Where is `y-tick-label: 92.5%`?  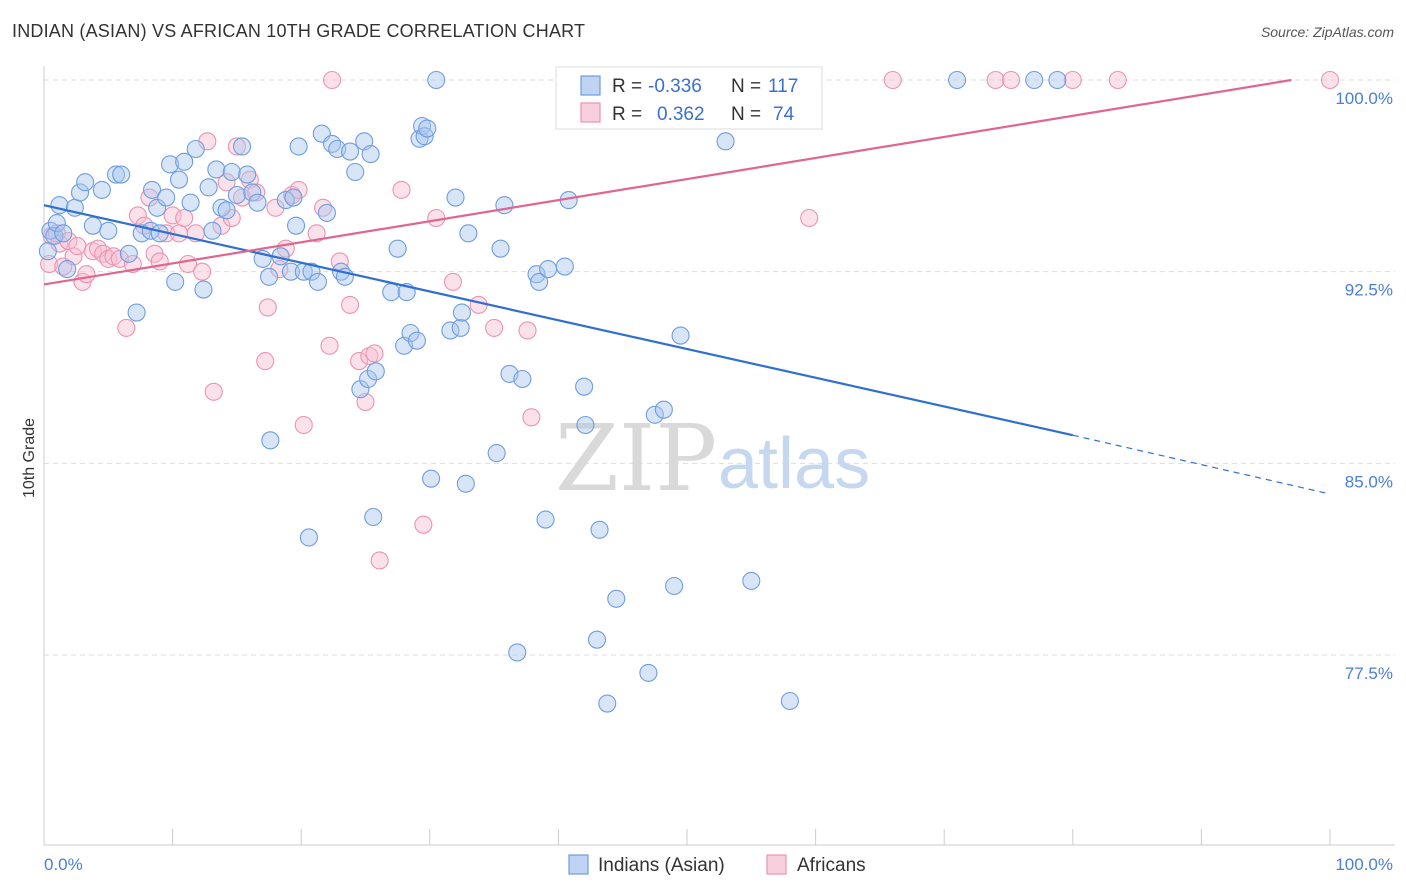
y-tick-label: 92.5% is located at coordinates (1369, 290).